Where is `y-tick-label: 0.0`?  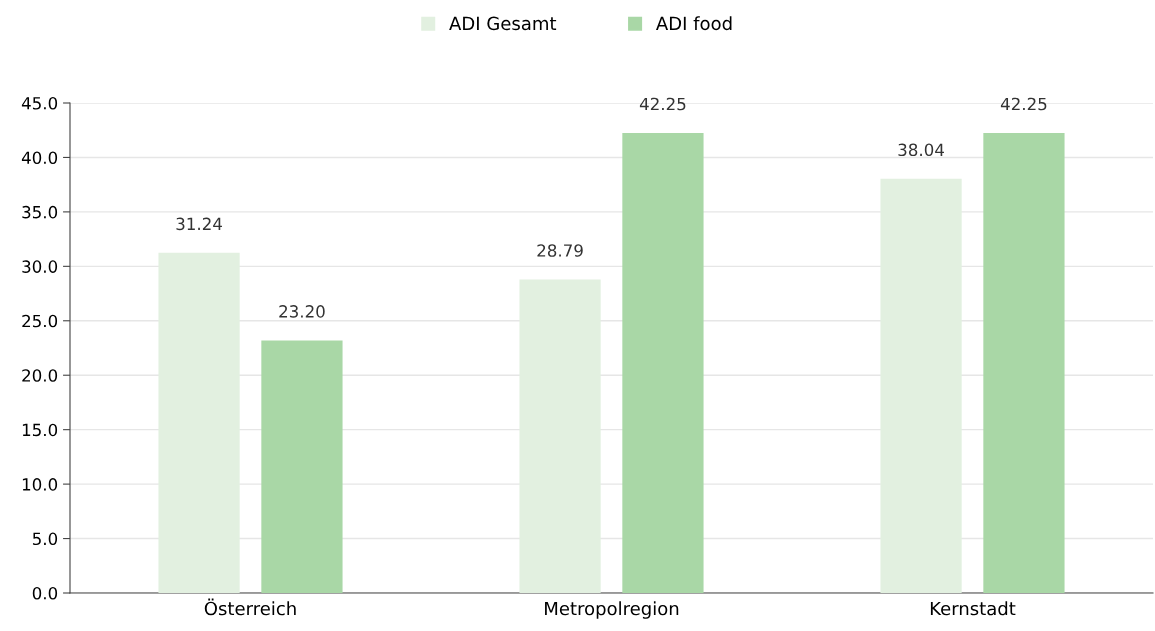
y-tick-label: 0.0 is located at coordinates (45, 593).